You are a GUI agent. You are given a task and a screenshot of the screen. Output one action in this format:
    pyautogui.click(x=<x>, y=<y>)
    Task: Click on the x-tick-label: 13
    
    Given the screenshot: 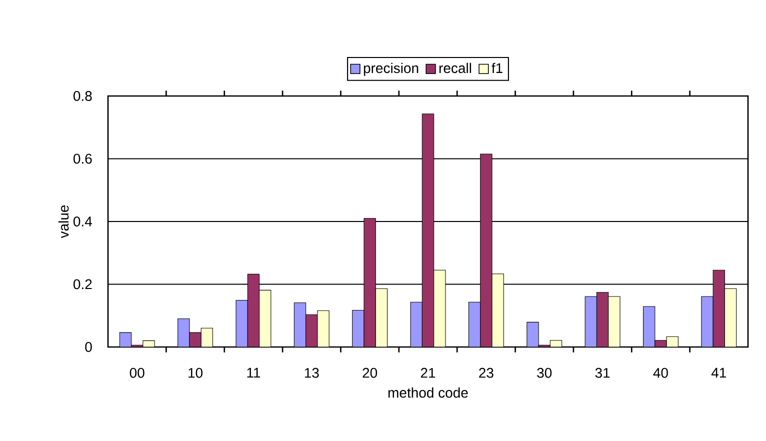 What is the action you would take?
    pyautogui.click(x=311, y=373)
    